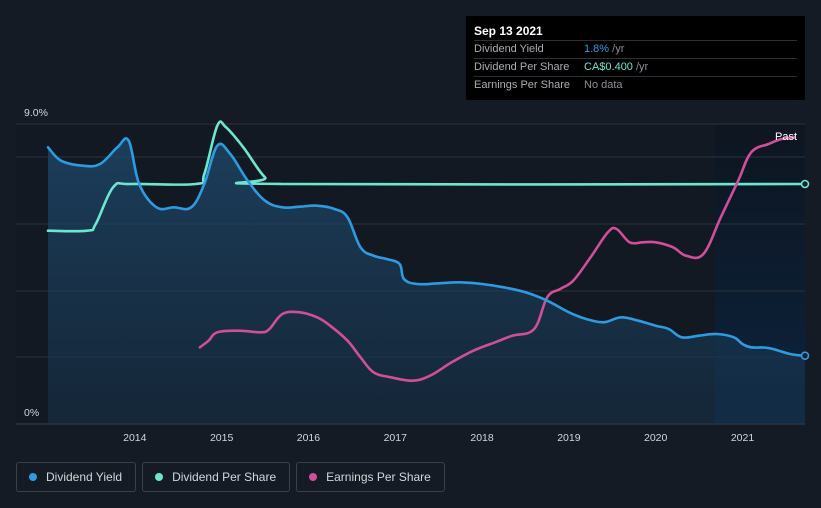 The height and width of the screenshot is (508, 821). I want to click on legend-dividend-per-share: Dividend Per Share, so click(216, 477).